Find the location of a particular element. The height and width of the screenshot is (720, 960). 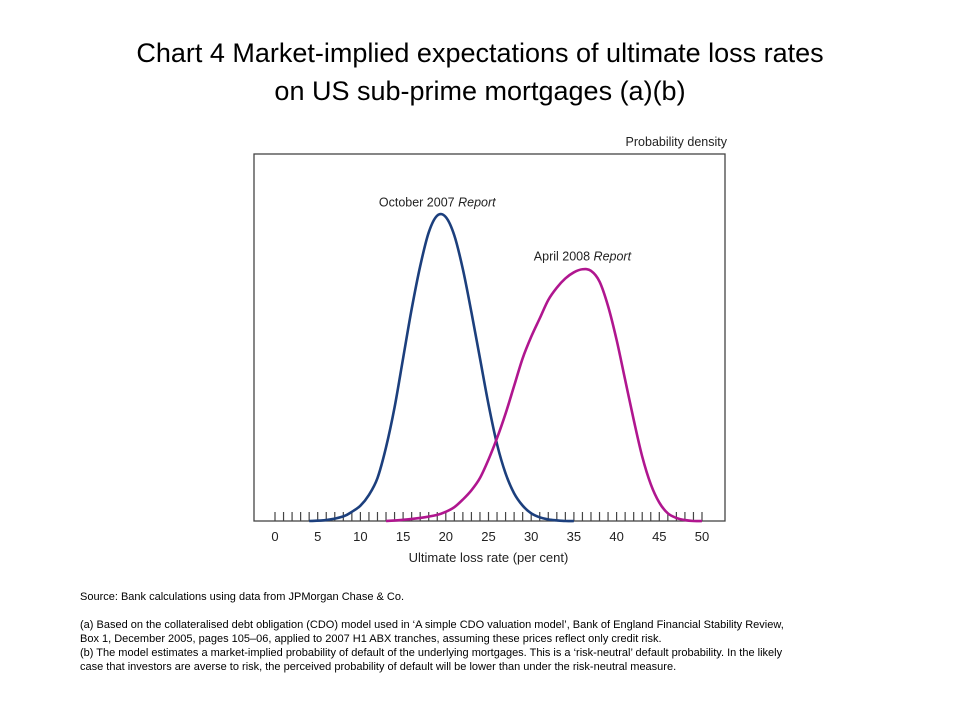

x-tick-label: 40 is located at coordinates (616, 536).